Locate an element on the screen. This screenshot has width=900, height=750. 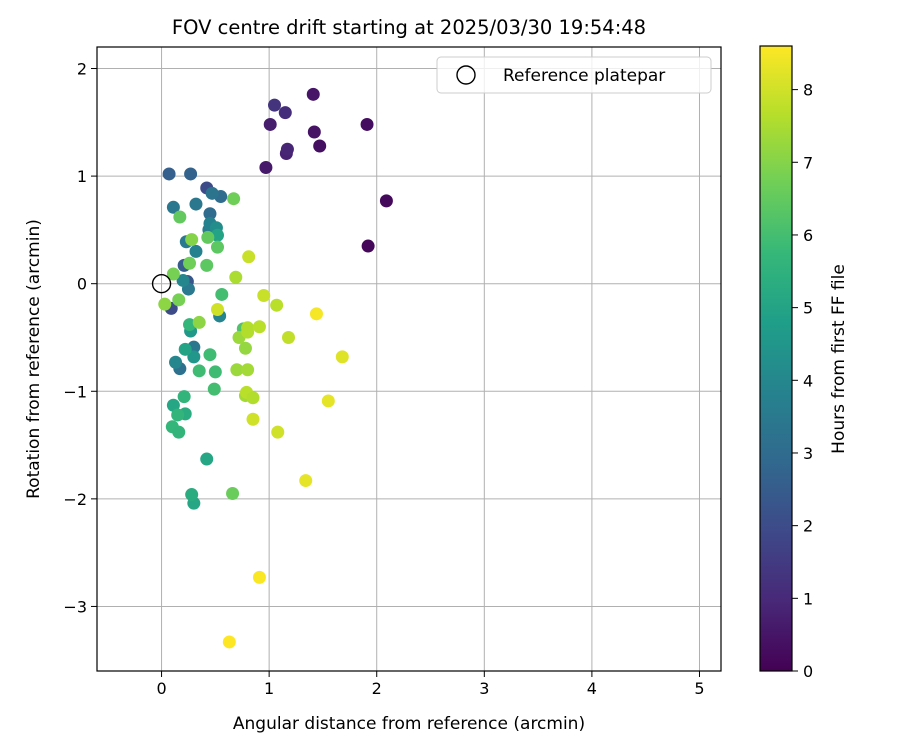
x-tick-label: 5 is located at coordinates (699, 688).